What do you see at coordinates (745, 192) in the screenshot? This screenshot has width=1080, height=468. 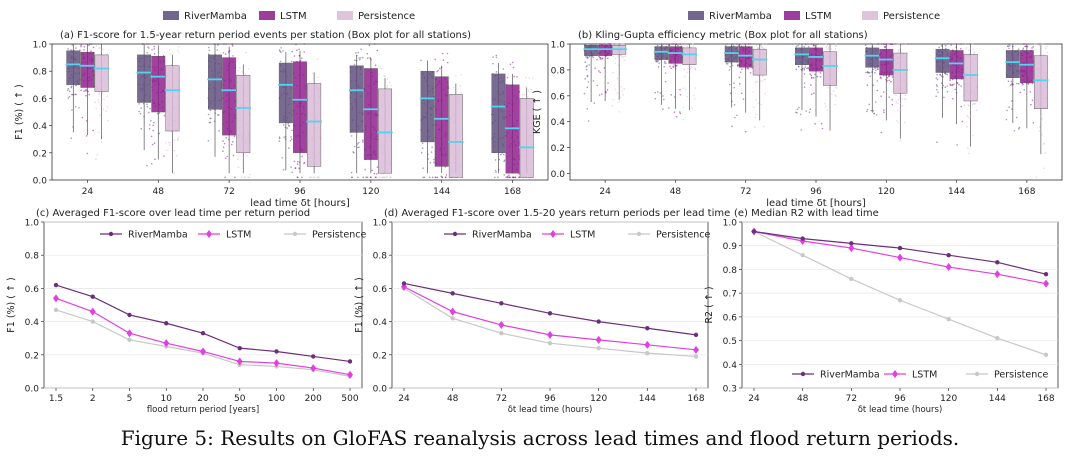 I see `x-tick-label: 72` at bounding box center [745, 192].